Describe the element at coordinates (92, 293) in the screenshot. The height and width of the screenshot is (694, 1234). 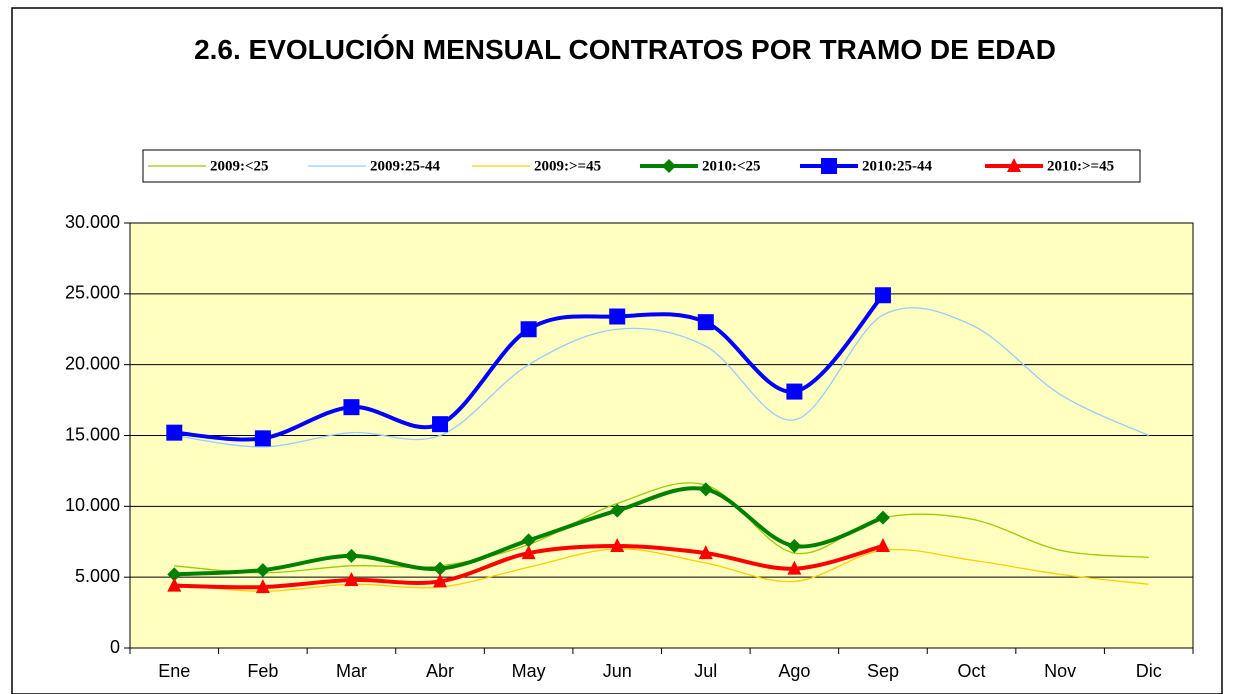
I see `y-tick-label: 25.000` at that location.